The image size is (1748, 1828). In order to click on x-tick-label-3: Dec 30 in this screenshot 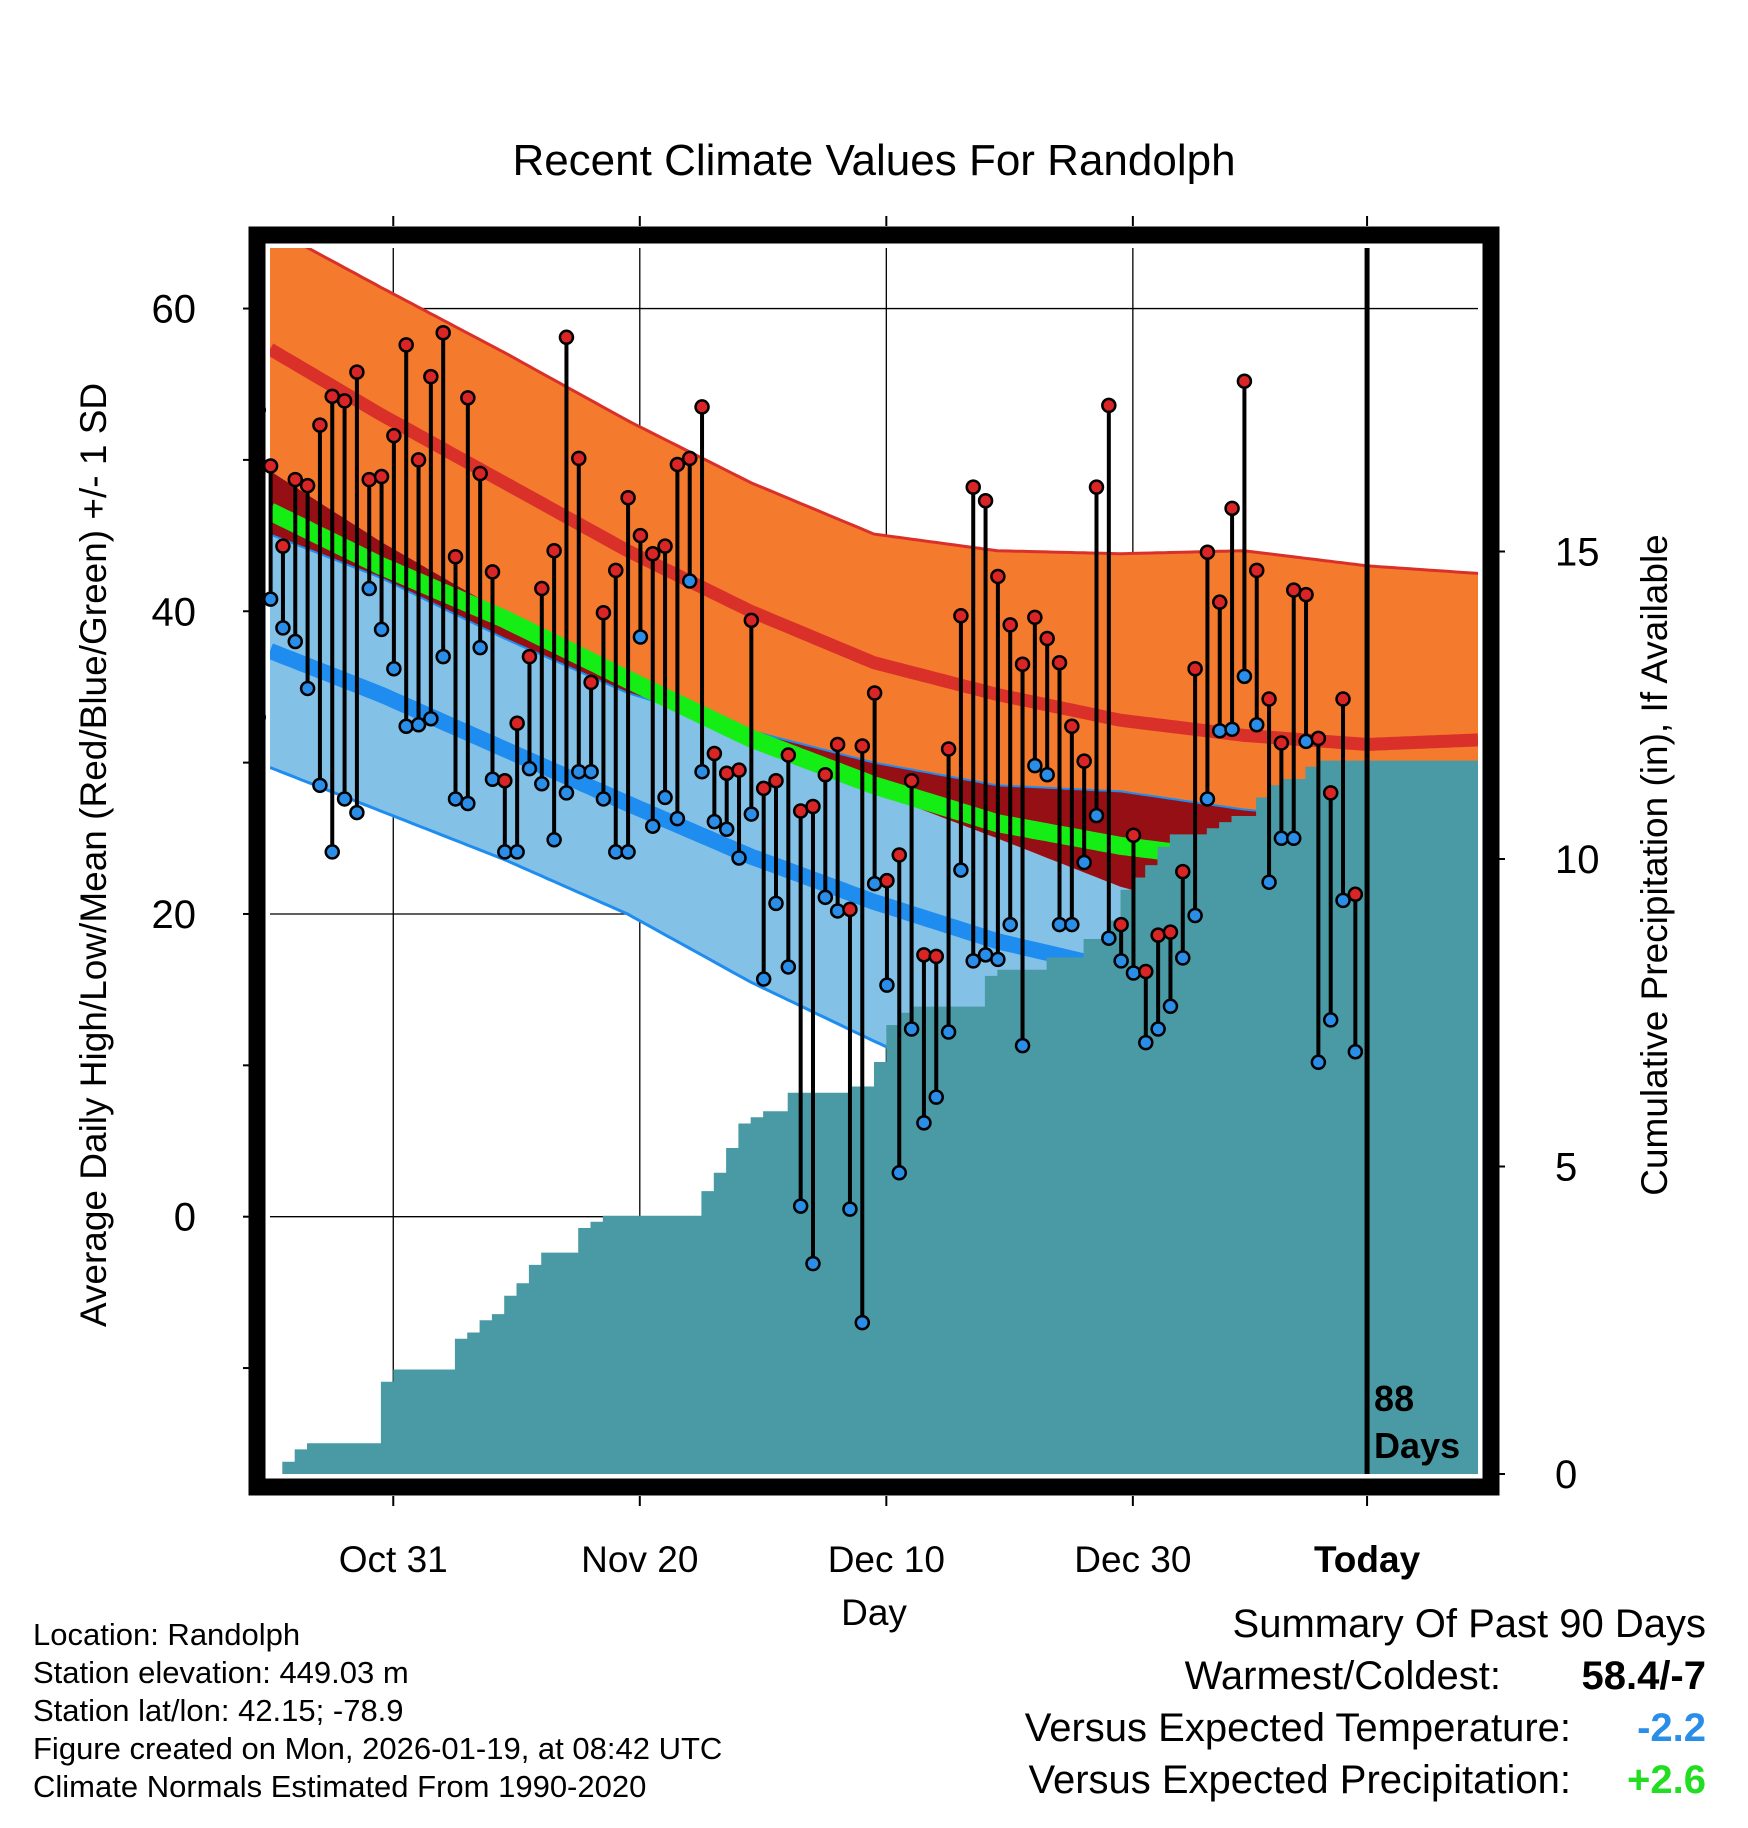, I will do `click(1132, 1559)`.